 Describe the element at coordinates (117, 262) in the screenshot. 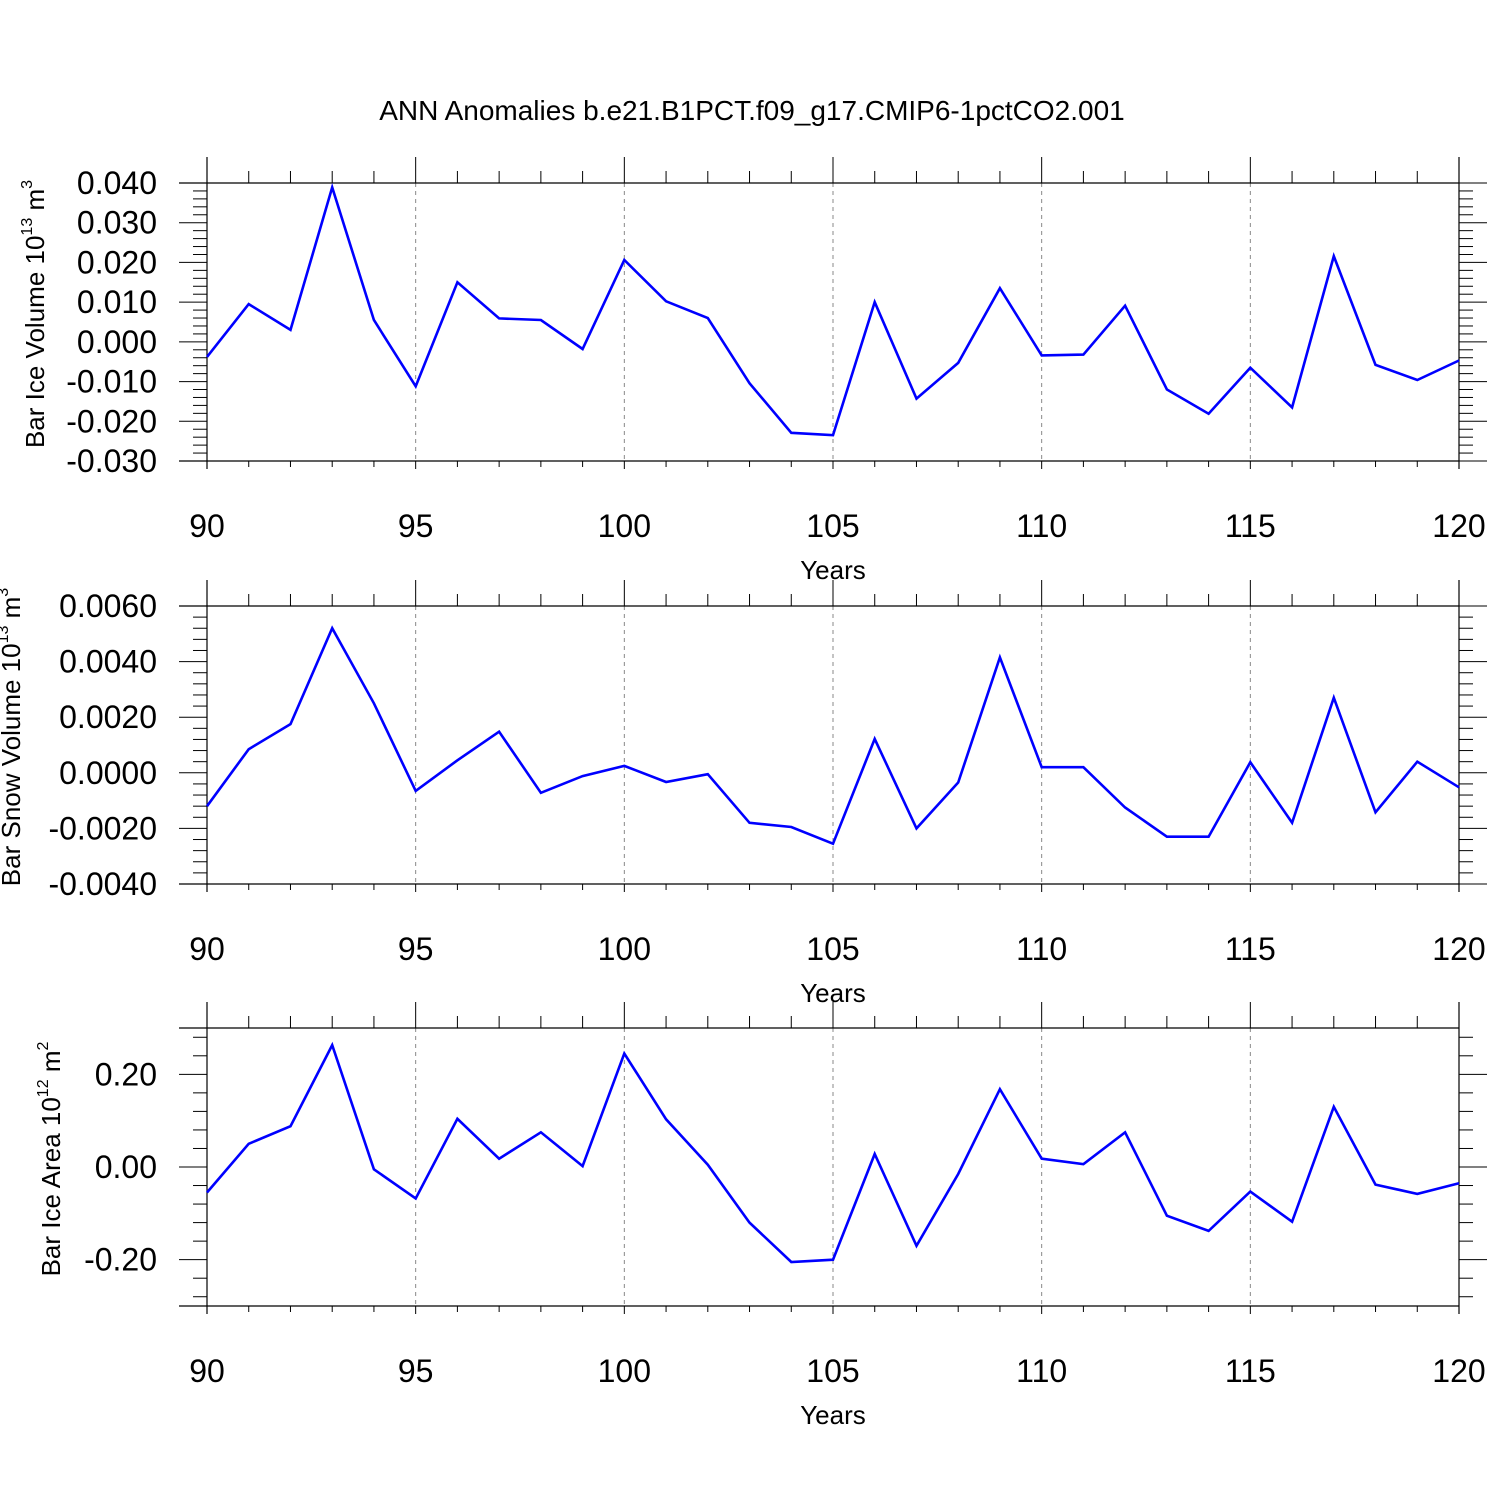

I see `y-tick-label: 0.020` at that location.